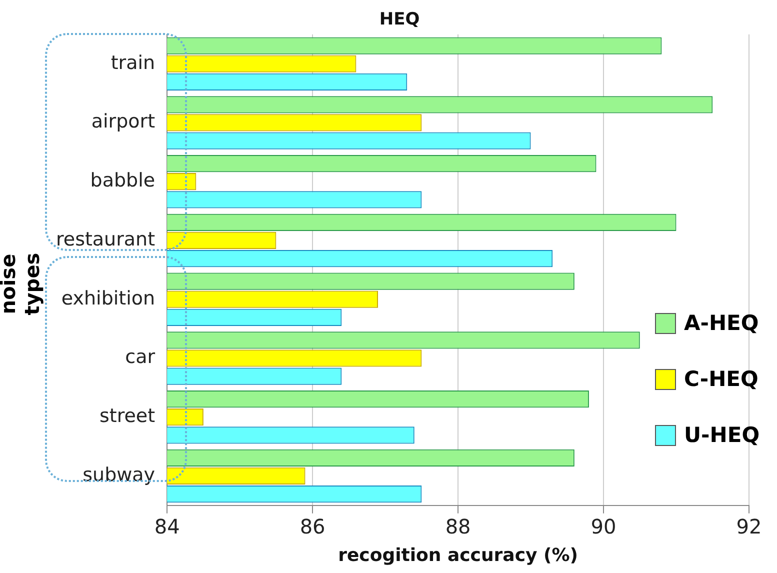 This screenshot has width=777, height=573. Describe the element at coordinates (722, 435) in the screenshot. I see `legend-label: U-HEQ` at that location.